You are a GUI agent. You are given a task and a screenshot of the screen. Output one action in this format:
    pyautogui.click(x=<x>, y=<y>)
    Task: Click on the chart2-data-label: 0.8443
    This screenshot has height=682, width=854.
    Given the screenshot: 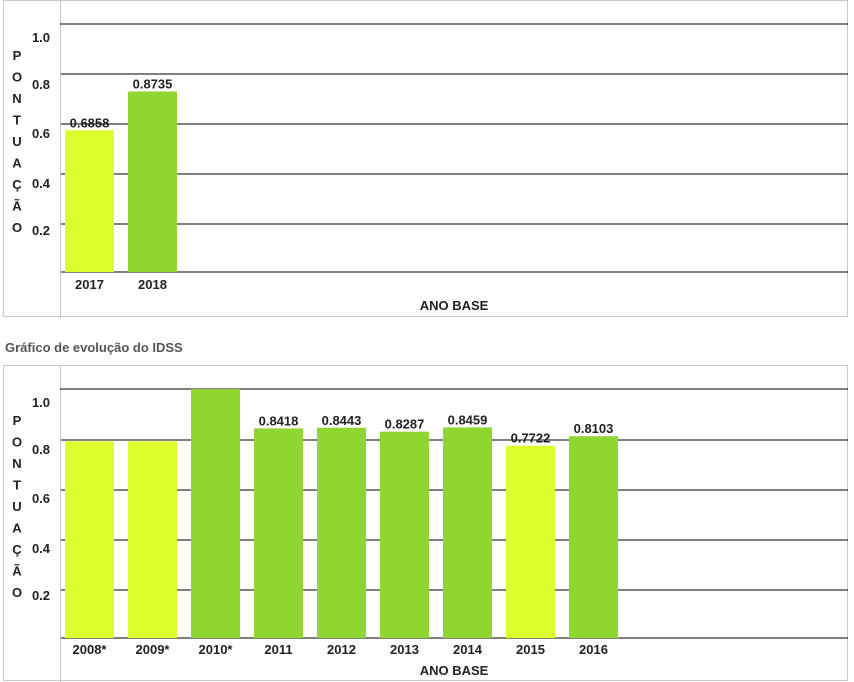 What is the action you would take?
    pyautogui.click(x=342, y=420)
    